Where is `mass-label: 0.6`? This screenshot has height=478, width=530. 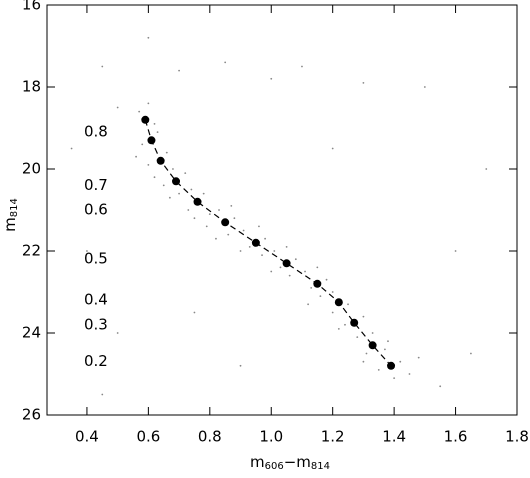
mass-label: 0.6 is located at coordinates (96, 210).